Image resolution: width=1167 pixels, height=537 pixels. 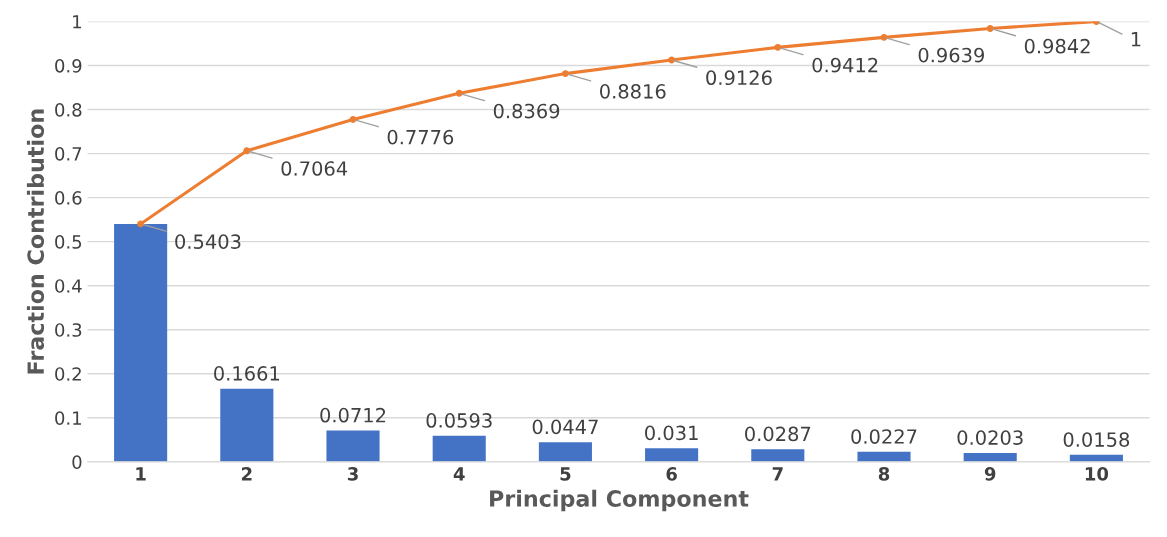 What do you see at coordinates (246, 474) in the screenshot?
I see `x-tick-label: 2` at bounding box center [246, 474].